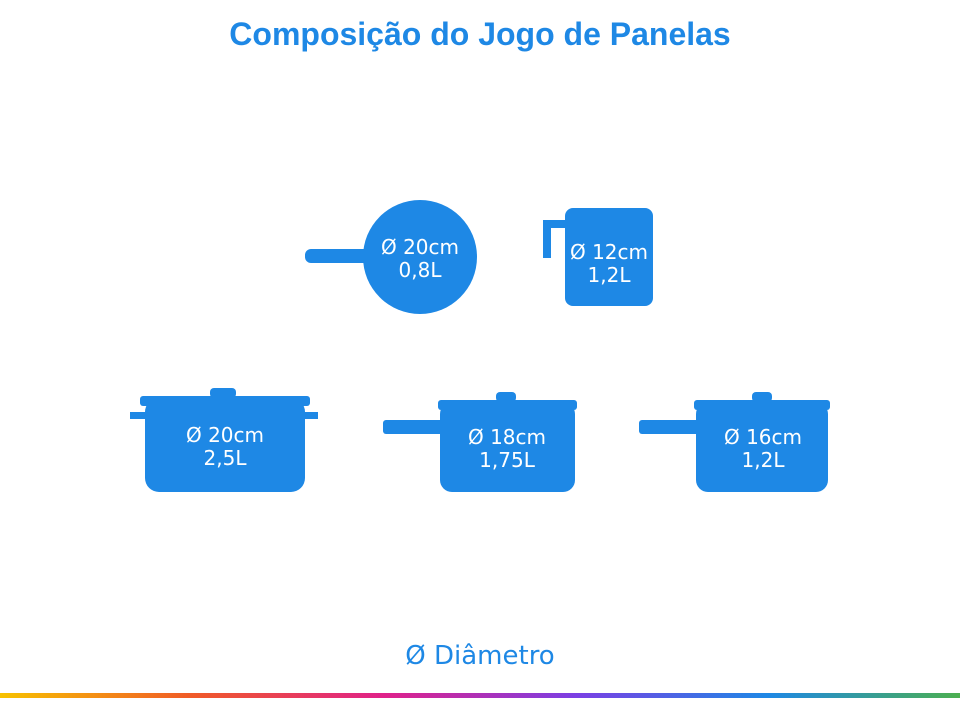 Image resolution: width=960 pixels, height=720 pixels. I want to click on item-volume: 0,8L, so click(421, 270).